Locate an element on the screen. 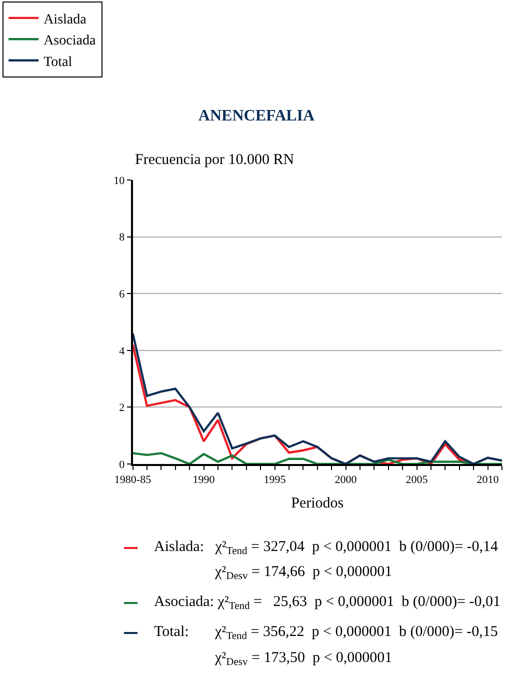 The height and width of the screenshot is (675, 513). x-tick-label: 2010 is located at coordinates (488, 480).